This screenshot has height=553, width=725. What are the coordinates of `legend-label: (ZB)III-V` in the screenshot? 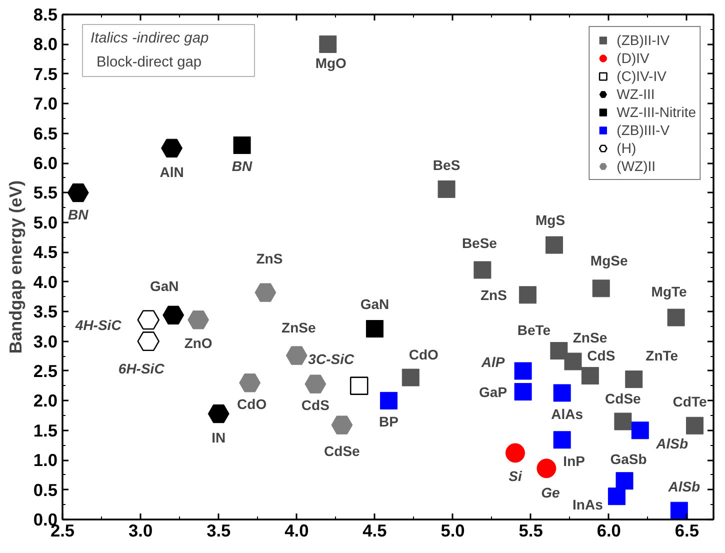 It's located at (643, 130).